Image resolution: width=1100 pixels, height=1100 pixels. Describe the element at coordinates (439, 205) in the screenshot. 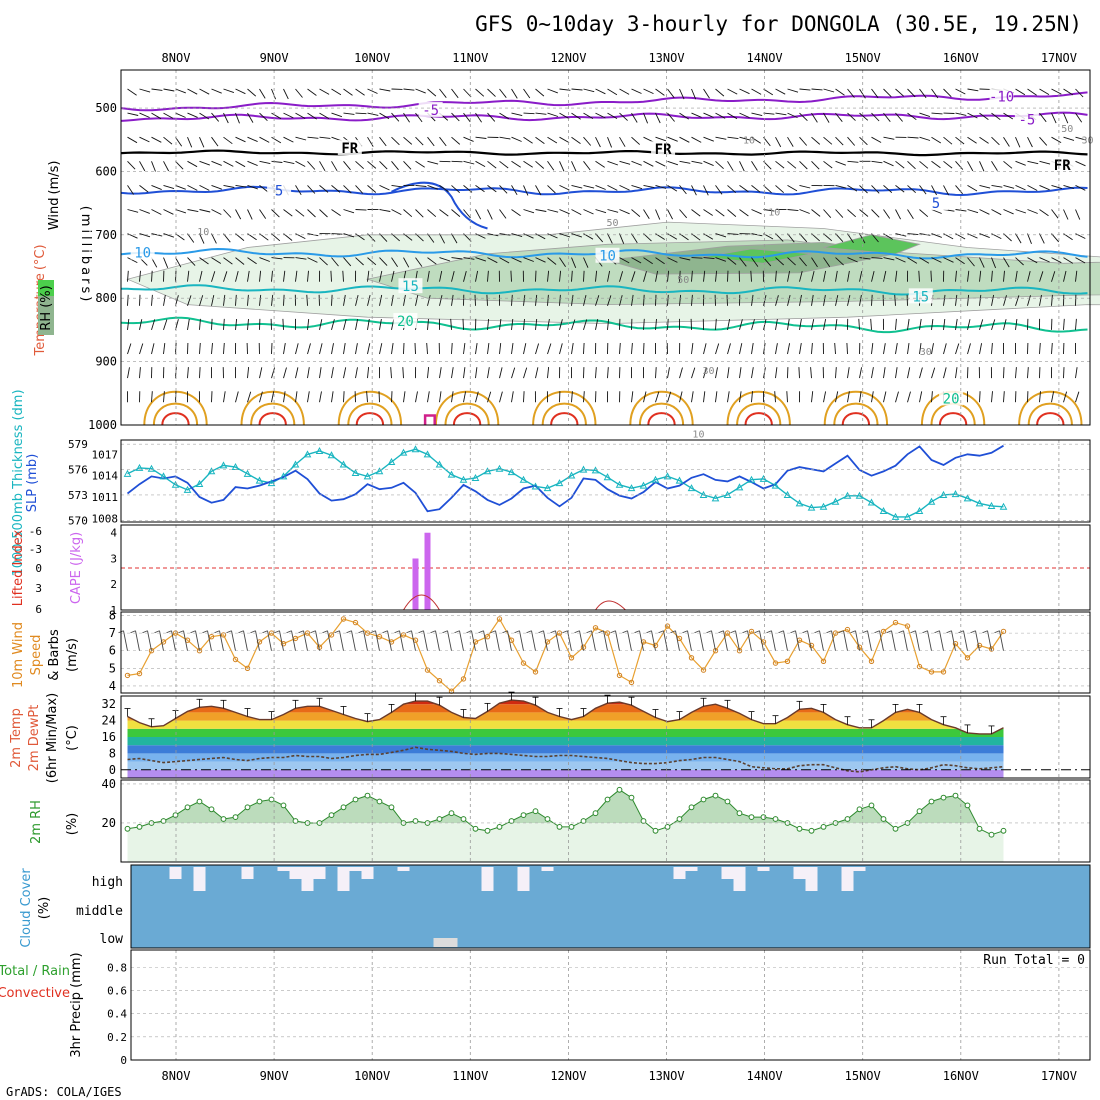

I see `temp-contour-5-dip` at that location.